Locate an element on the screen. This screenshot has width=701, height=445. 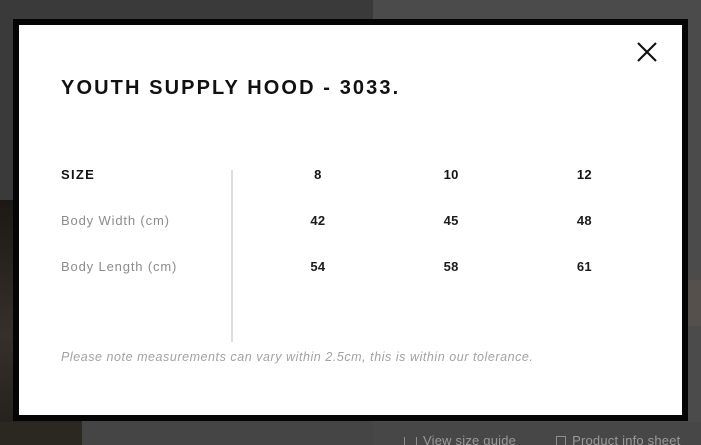
close-icon is located at coordinates (647, 52).